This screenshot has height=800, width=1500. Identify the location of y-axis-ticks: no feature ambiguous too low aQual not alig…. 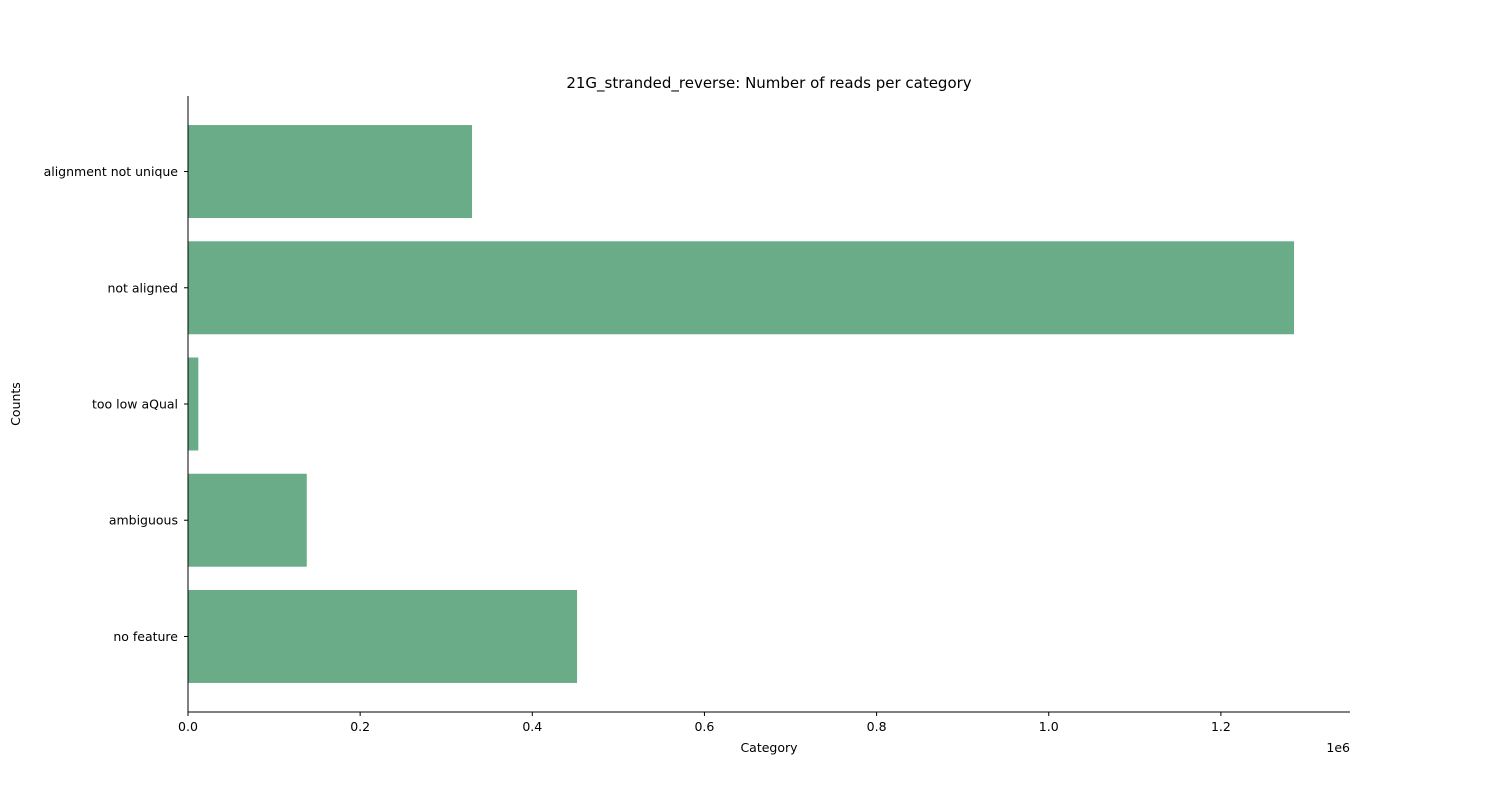
(116, 404).